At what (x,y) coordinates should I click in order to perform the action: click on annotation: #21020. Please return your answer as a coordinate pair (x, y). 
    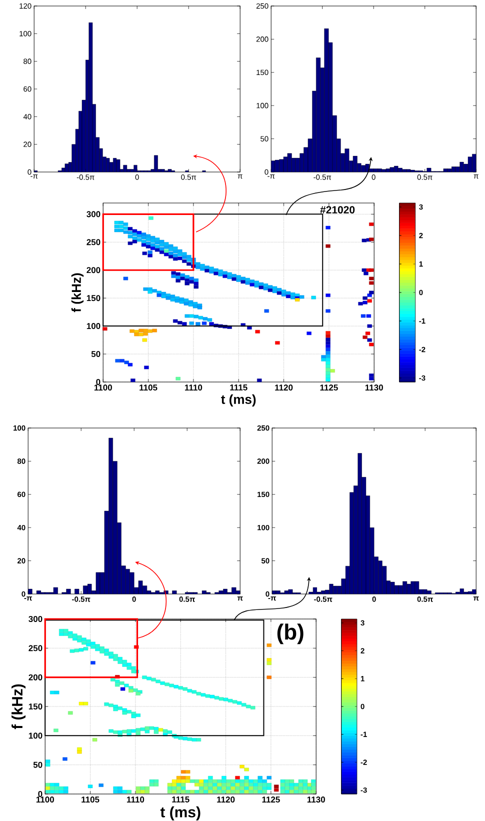
    Looking at the image, I should click on (337, 210).